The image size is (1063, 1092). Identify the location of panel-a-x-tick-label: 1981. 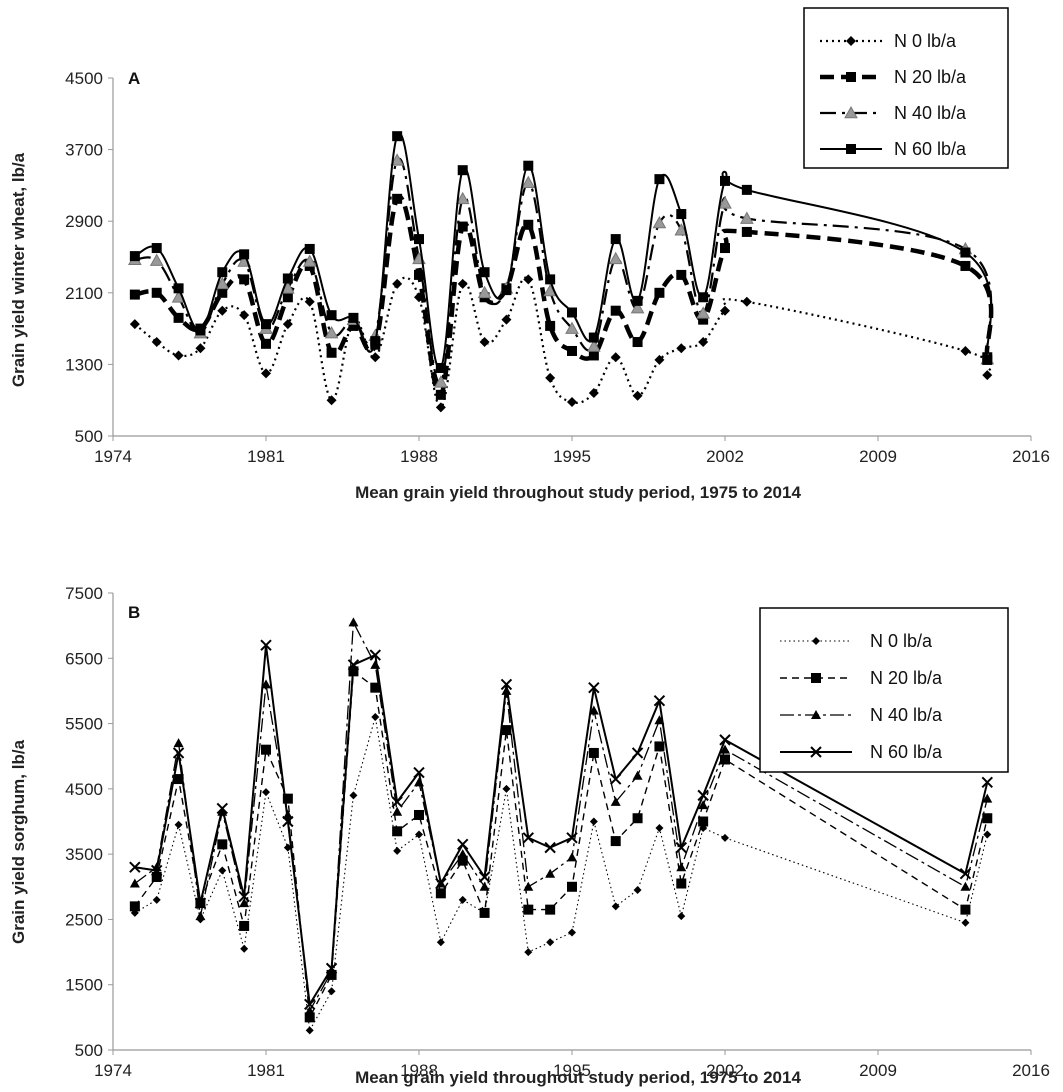
(266, 456).